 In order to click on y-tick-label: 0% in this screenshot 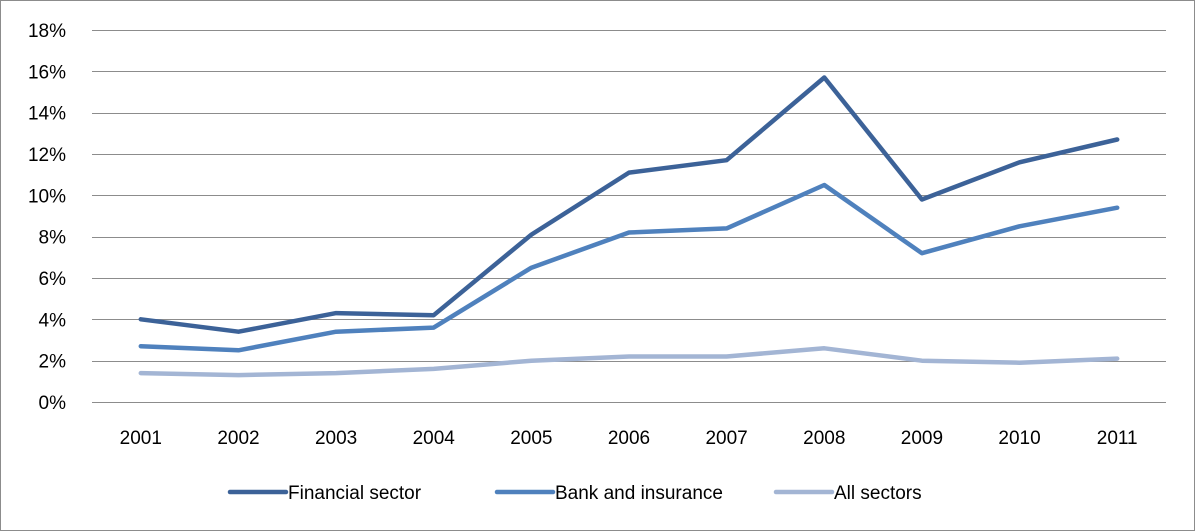, I will do `click(53, 403)`.